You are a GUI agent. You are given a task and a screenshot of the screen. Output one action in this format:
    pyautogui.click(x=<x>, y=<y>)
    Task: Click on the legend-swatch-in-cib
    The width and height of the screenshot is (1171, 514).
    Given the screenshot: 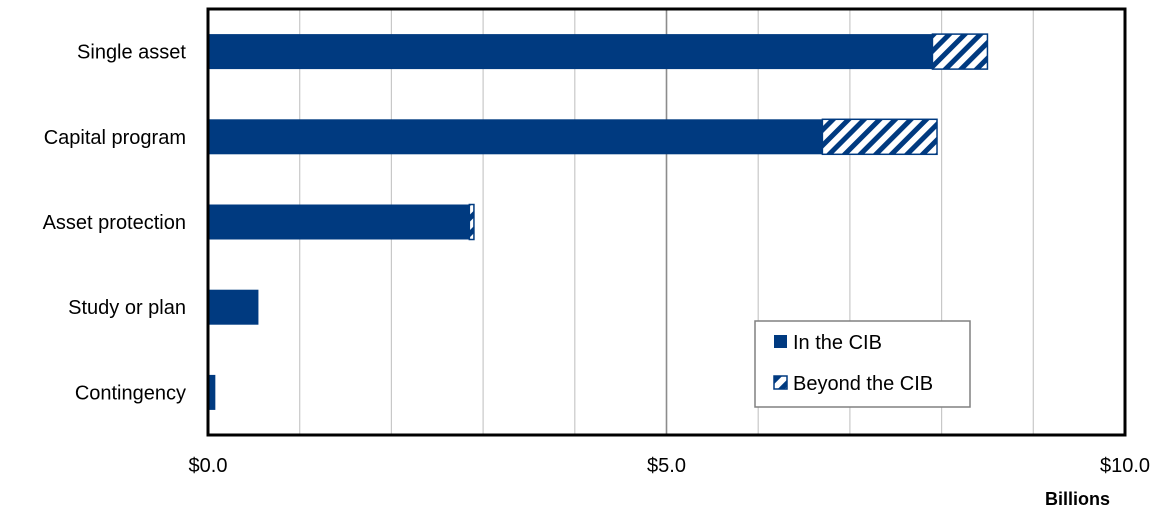 What is the action you would take?
    pyautogui.click(x=780, y=341)
    